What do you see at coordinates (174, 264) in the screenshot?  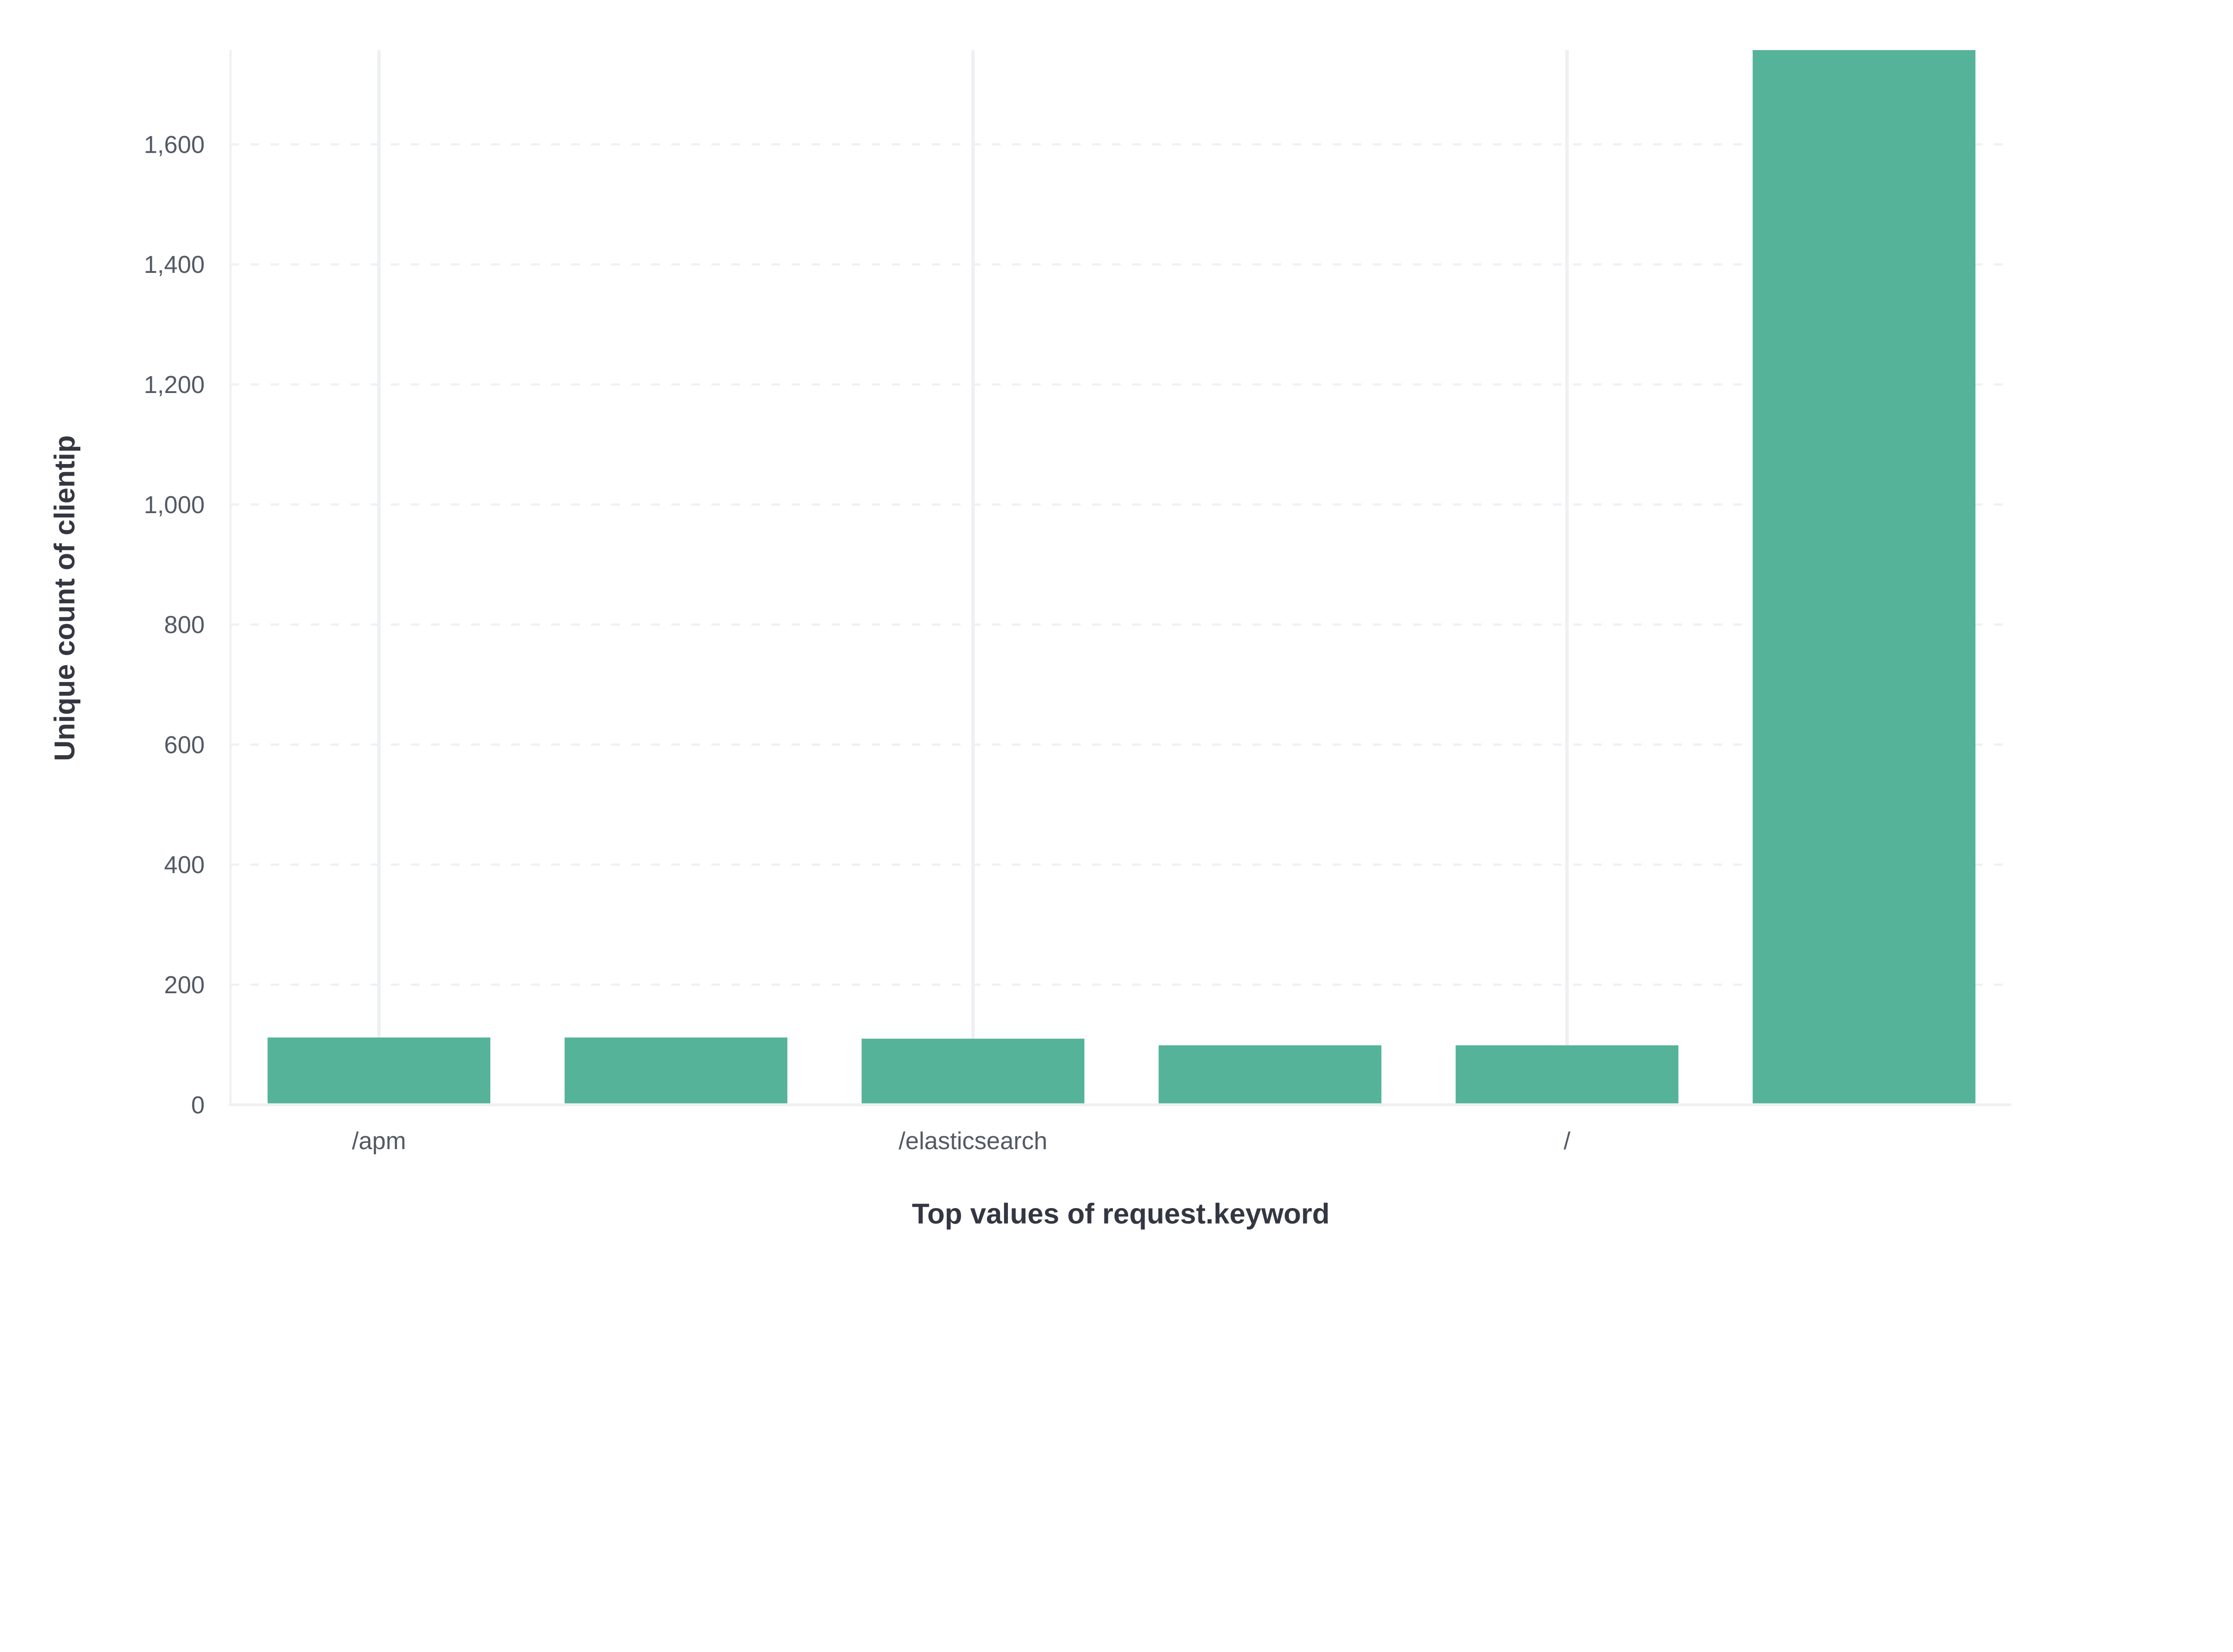 I see `y-tick-label: 1,400` at bounding box center [174, 264].